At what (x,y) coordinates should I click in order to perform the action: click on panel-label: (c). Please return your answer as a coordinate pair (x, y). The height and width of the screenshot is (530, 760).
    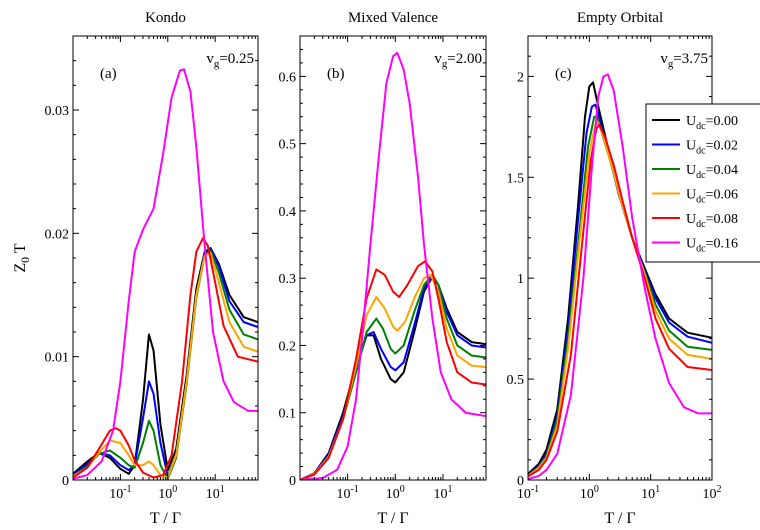
    Looking at the image, I should click on (563, 74).